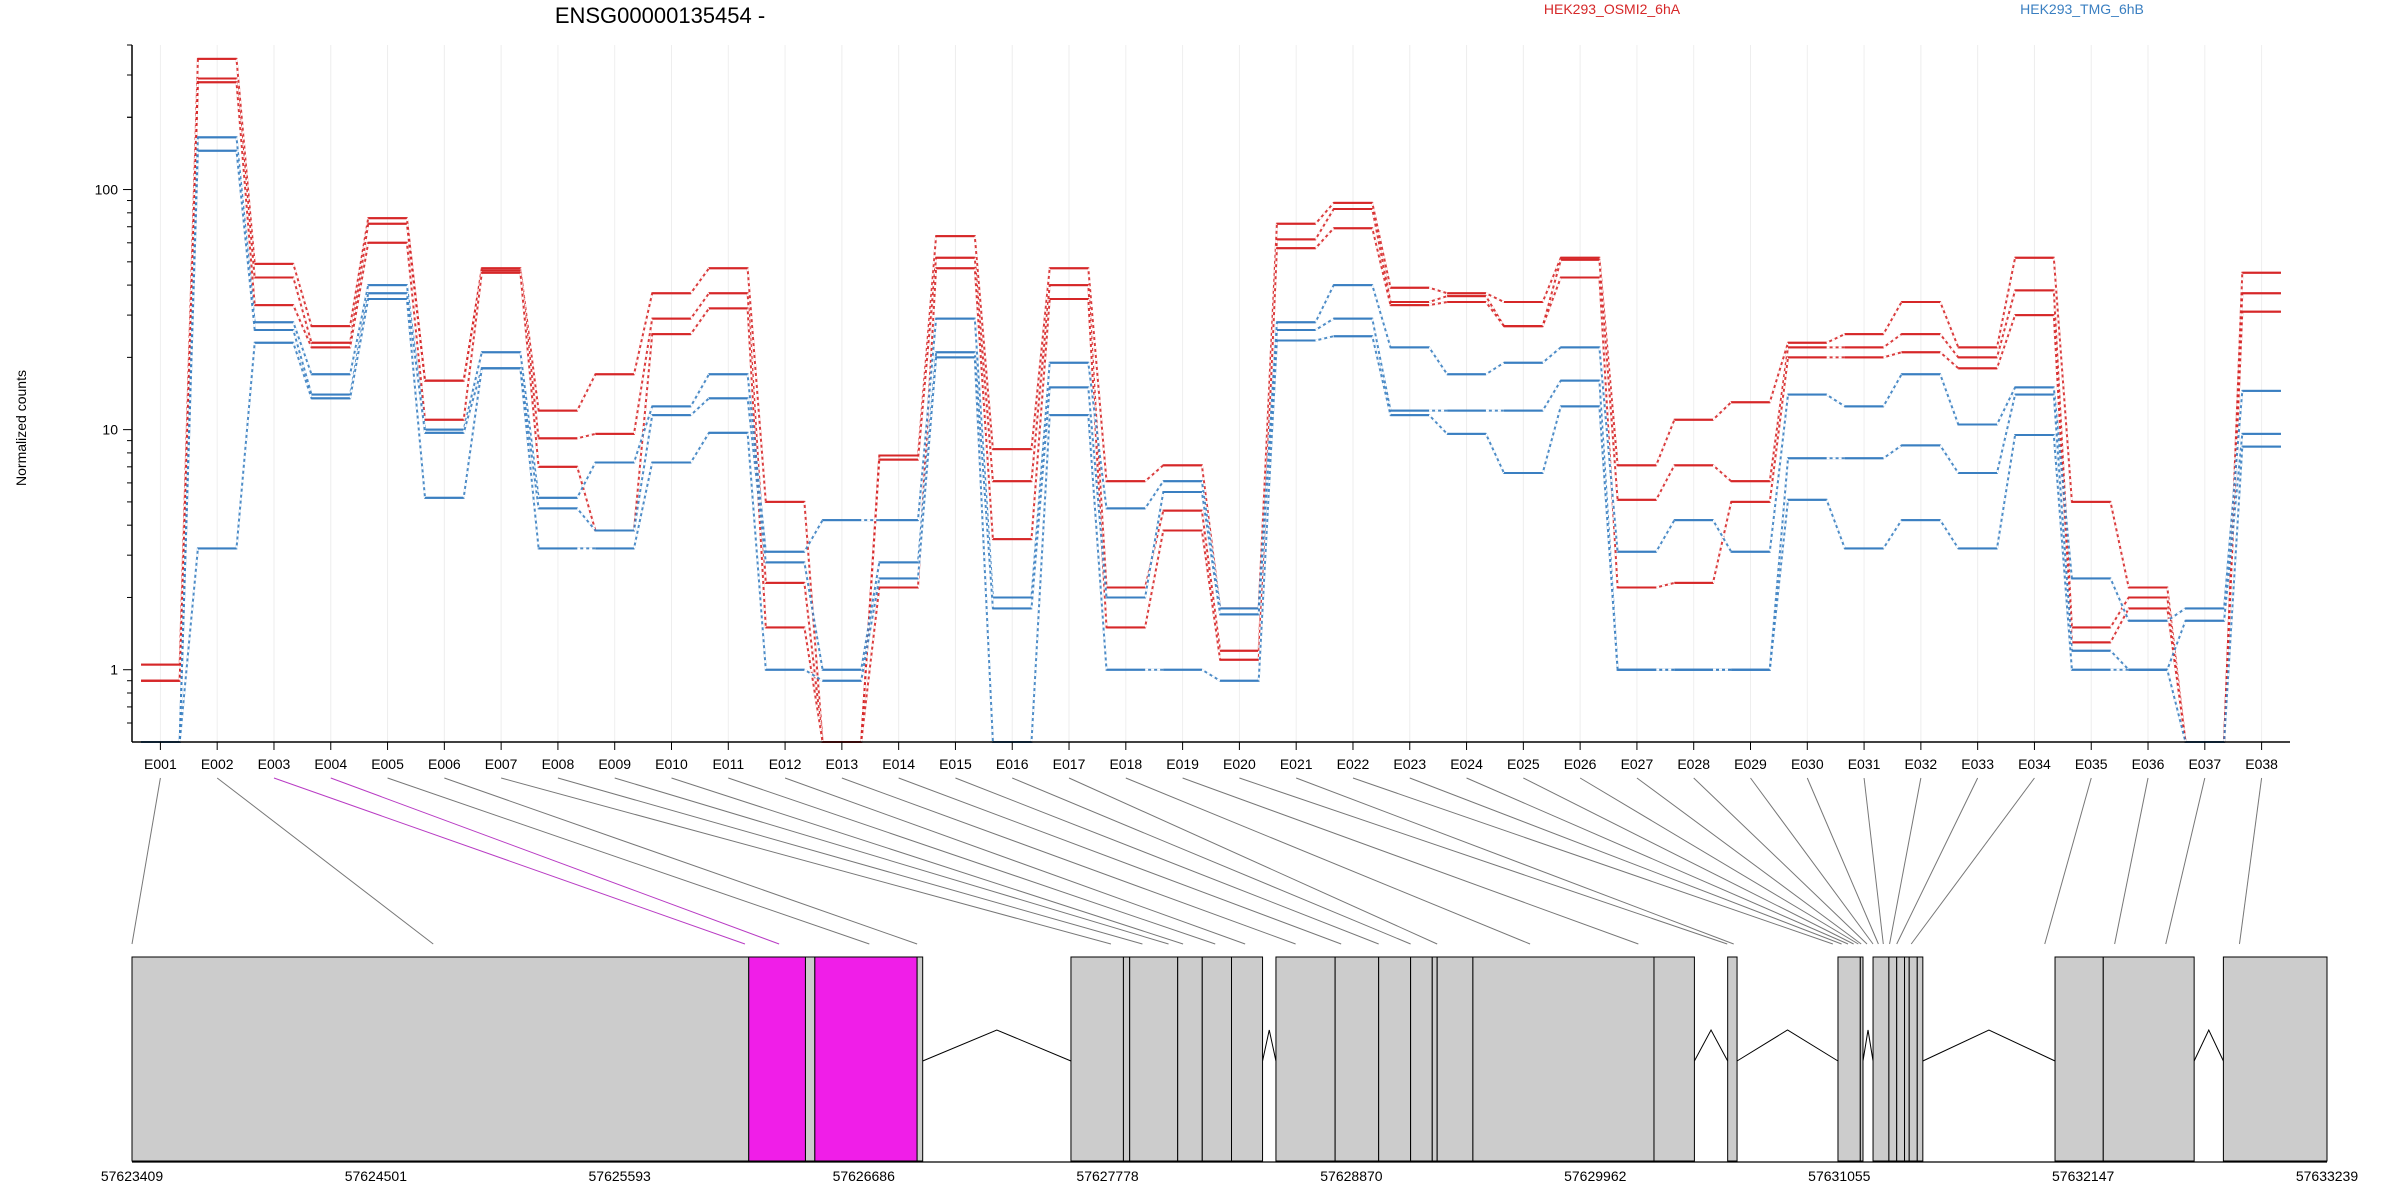  I want to click on x-tick-label: E010, so click(671, 764).